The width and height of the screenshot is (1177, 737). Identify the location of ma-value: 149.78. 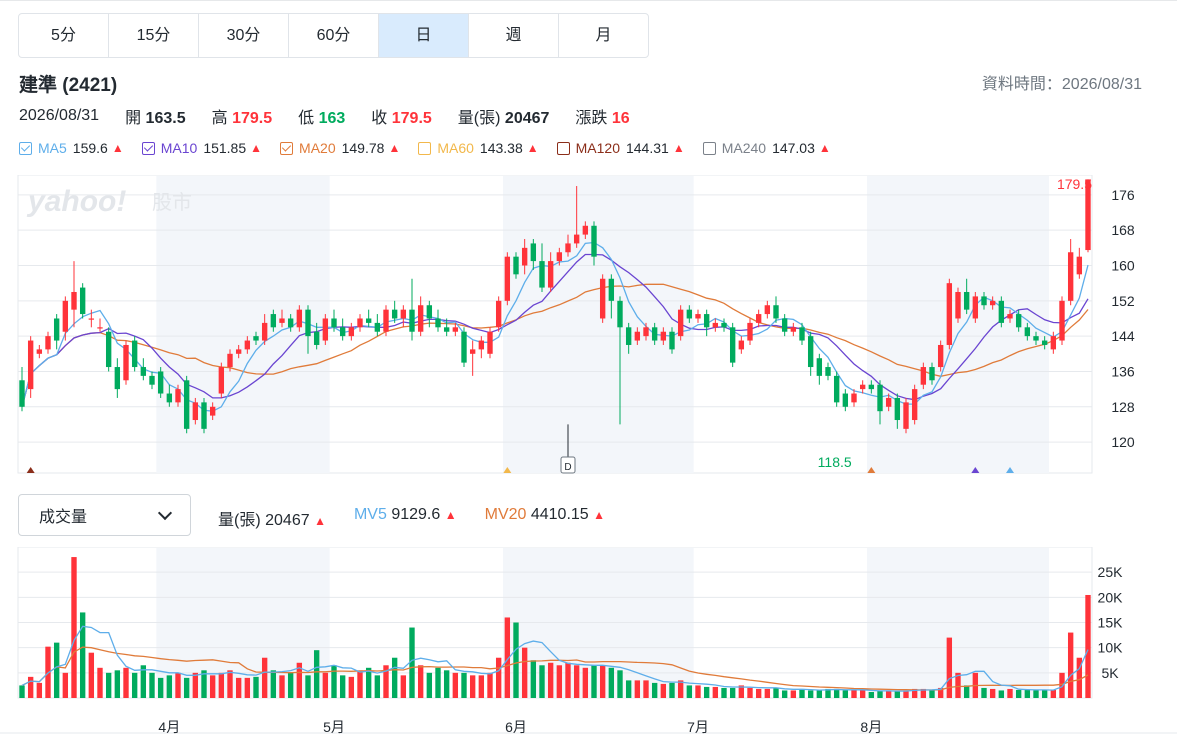
(363, 148).